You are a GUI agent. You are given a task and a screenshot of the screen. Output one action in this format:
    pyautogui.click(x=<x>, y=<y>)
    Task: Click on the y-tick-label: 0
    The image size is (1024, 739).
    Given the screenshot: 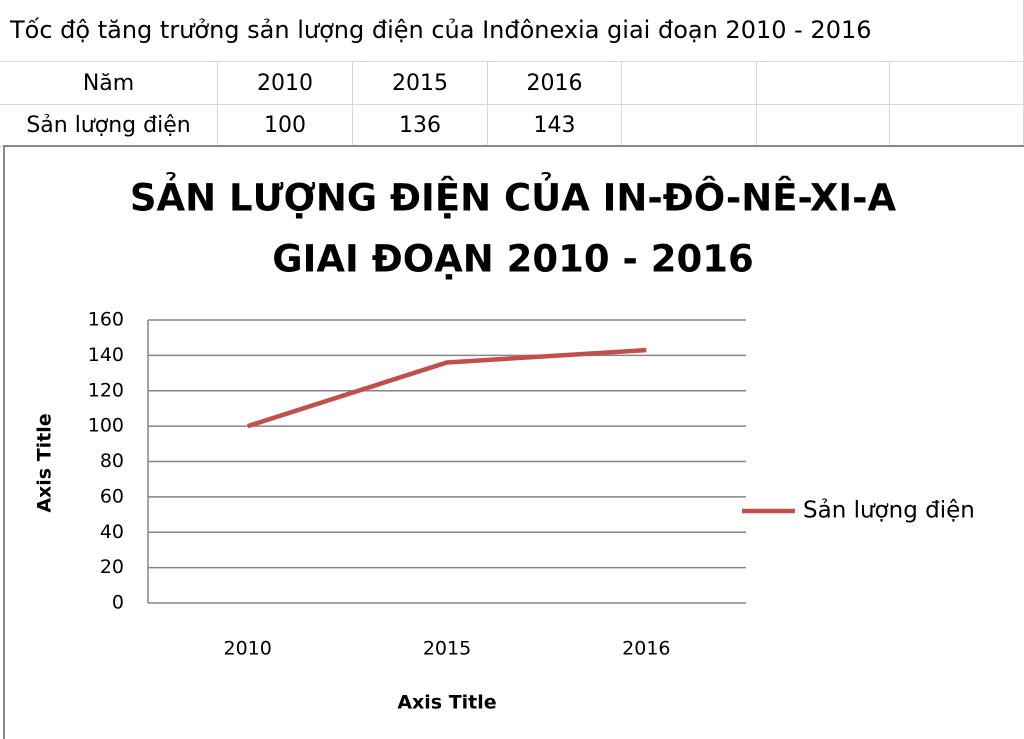 What is the action you would take?
    pyautogui.click(x=118, y=603)
    